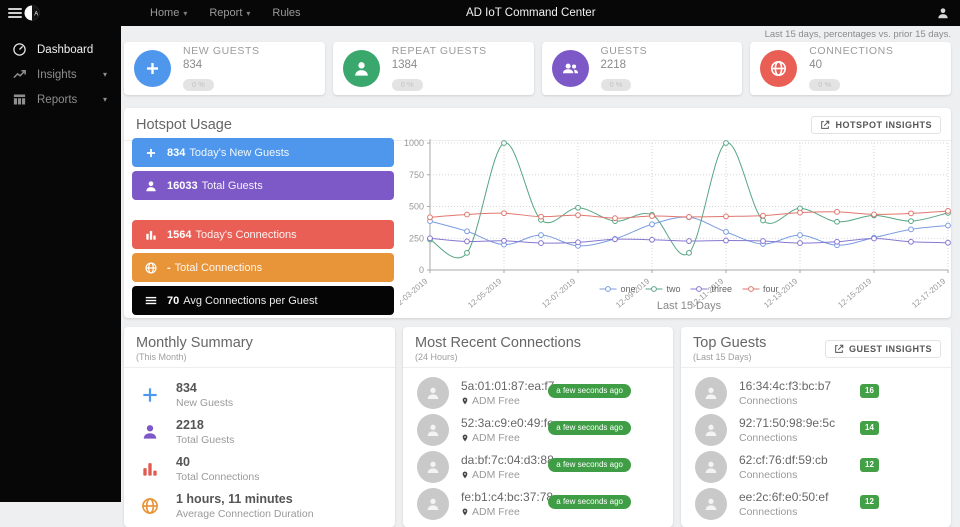 The height and width of the screenshot is (527, 960). I want to click on total-guests-button: 16033 Total Guests, so click(263, 185).